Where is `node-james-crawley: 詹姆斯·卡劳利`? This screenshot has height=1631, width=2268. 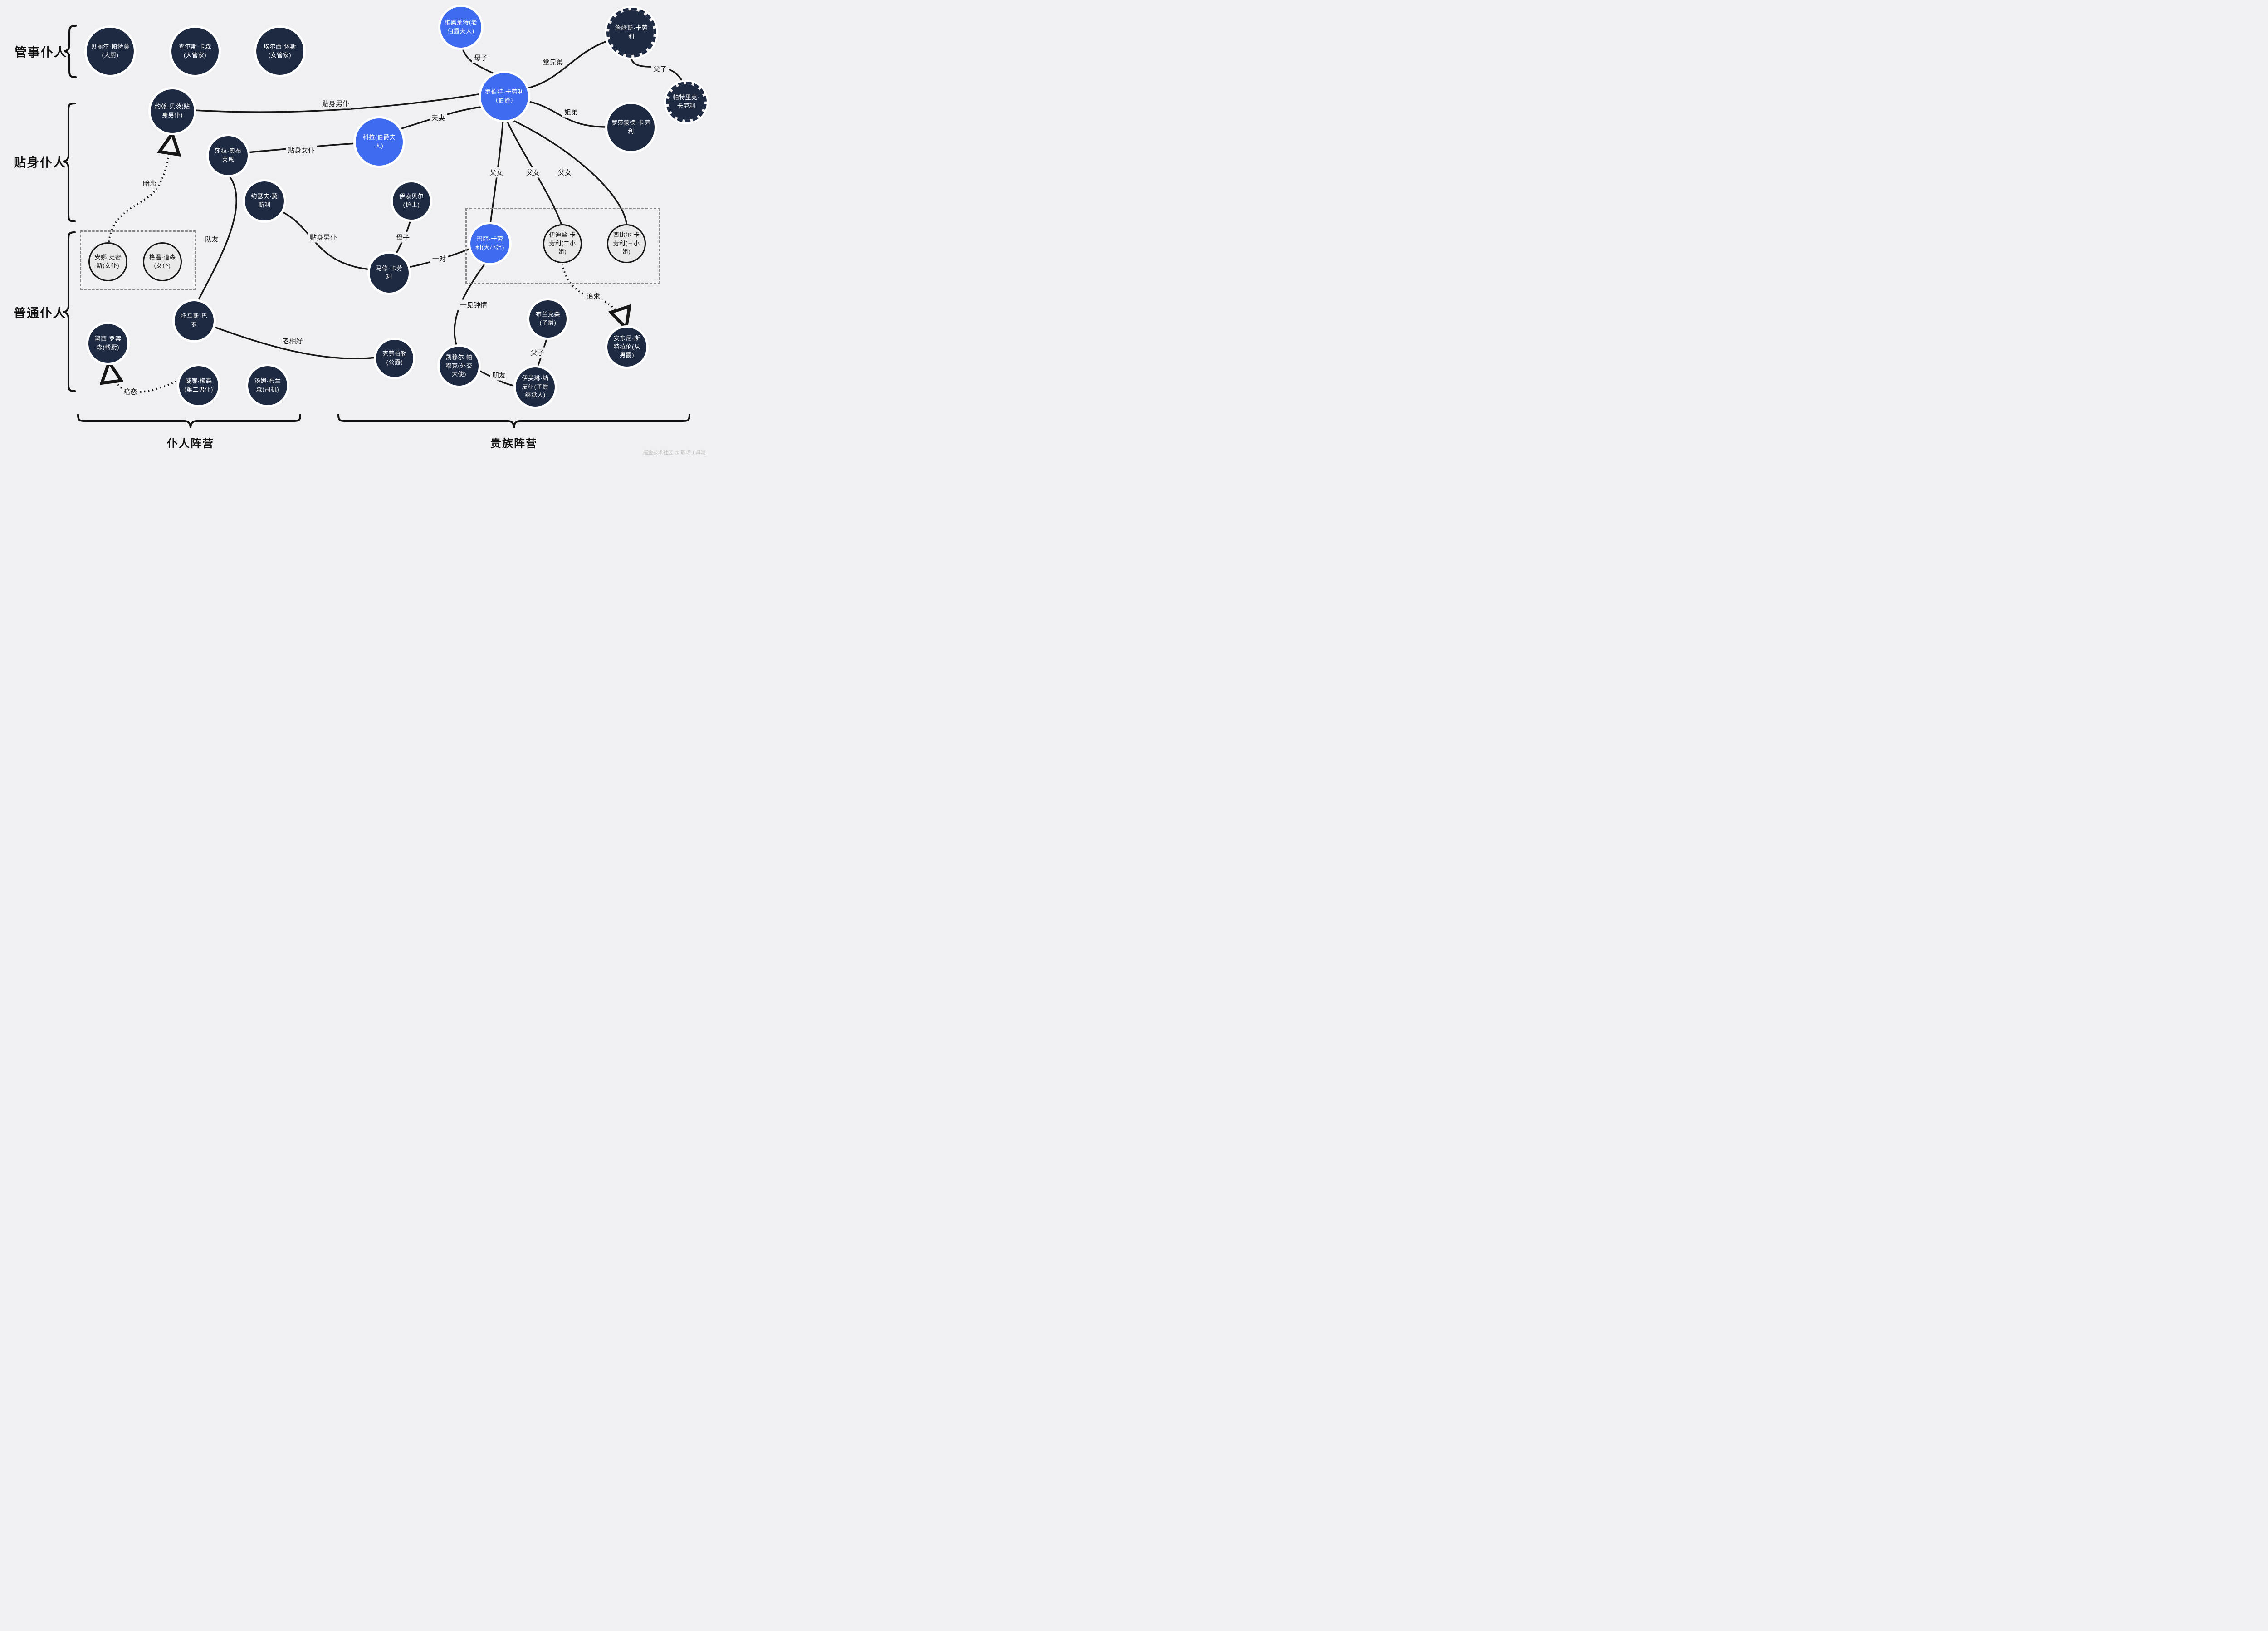 node-james-crawley: 詹姆斯·卡劳利 is located at coordinates (631, 33).